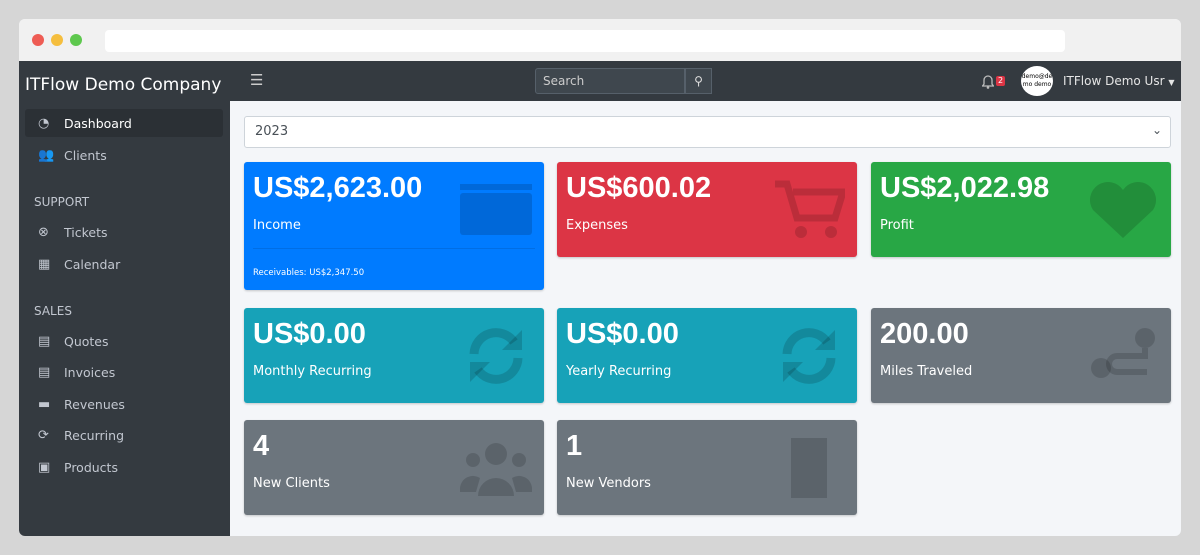  I want to click on credit-card-icon, so click(496, 210).